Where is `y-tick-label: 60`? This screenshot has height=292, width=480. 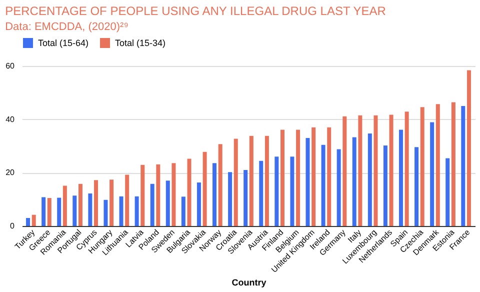 y-tick-label: 60 is located at coordinates (11, 66).